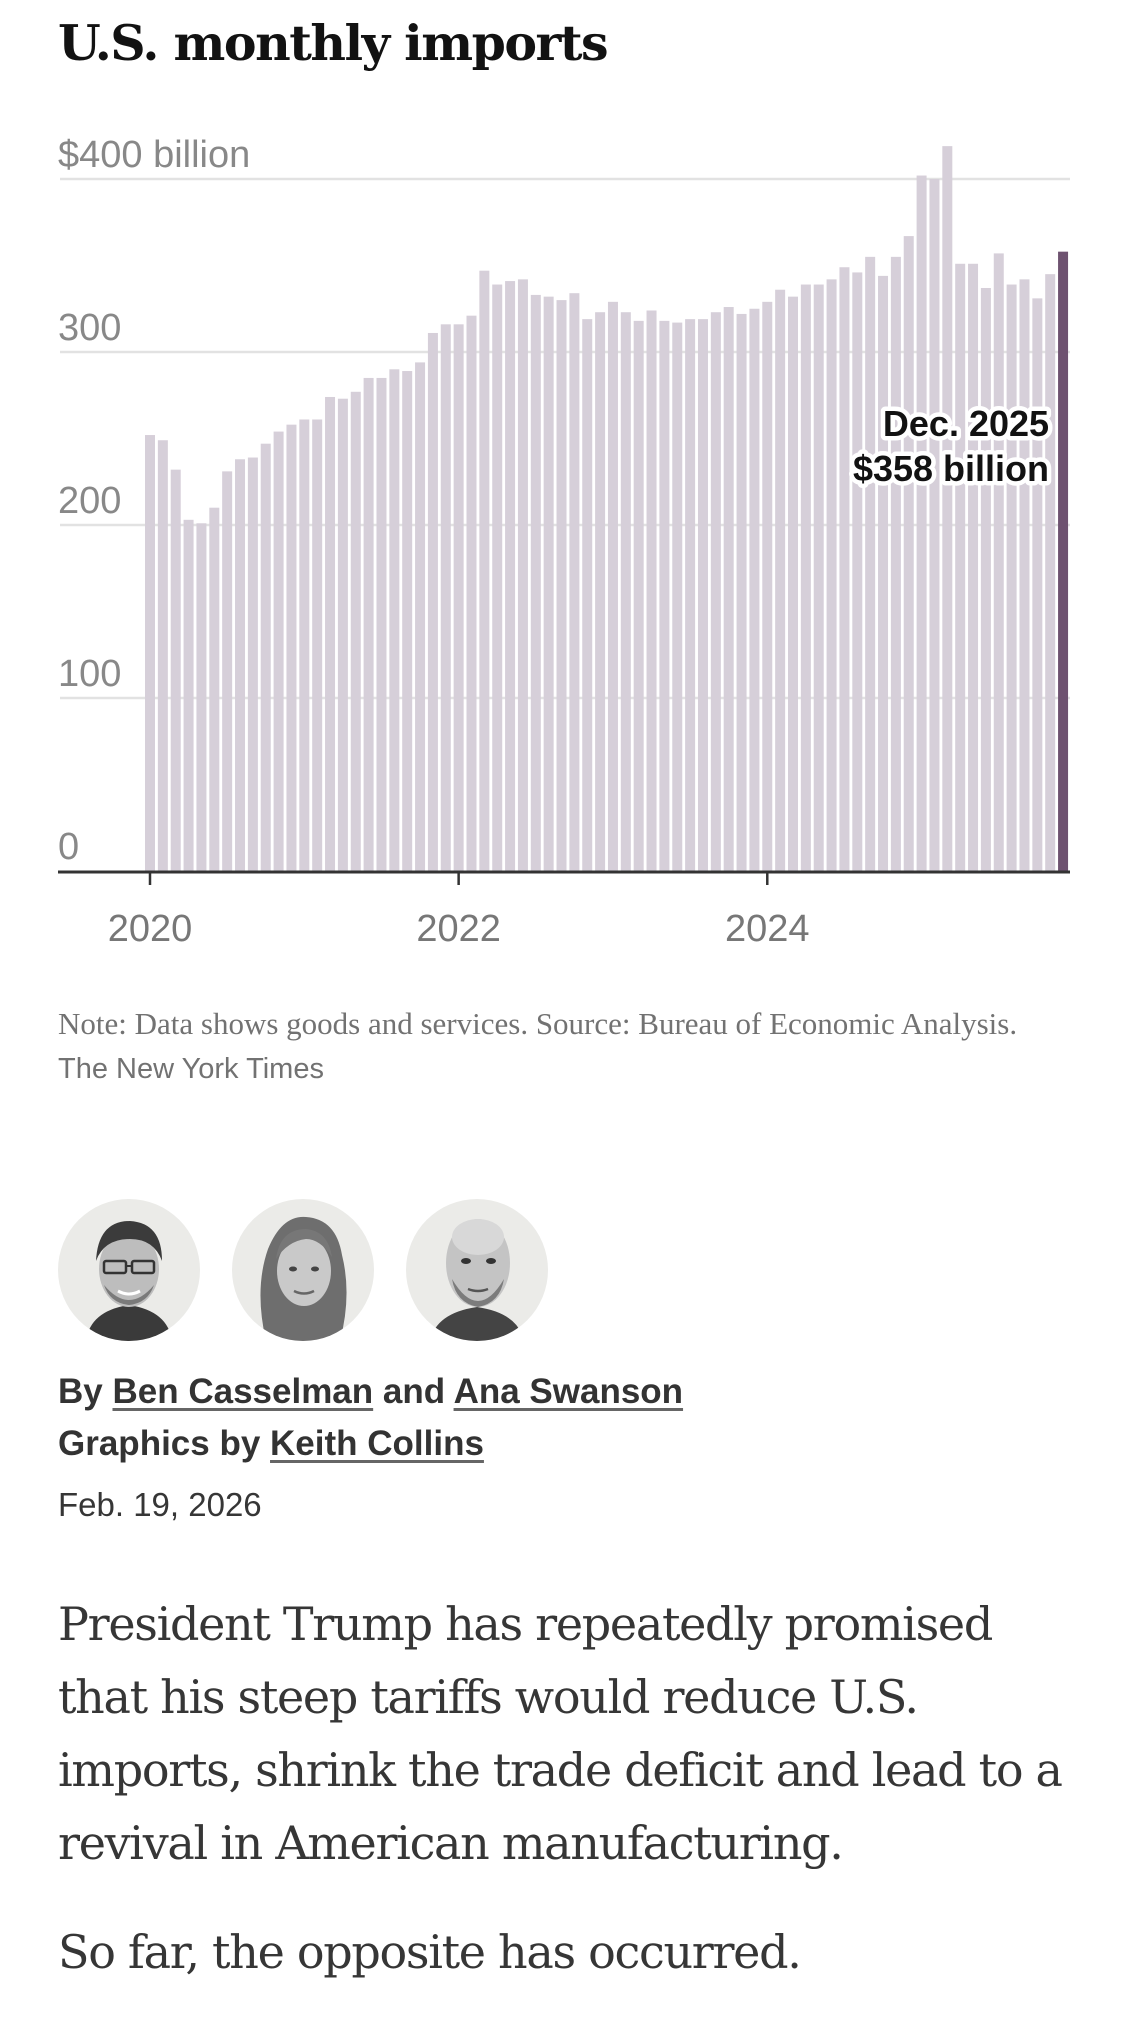  What do you see at coordinates (129, 1281) in the screenshot?
I see `person-with-glasses-avatar-icon` at bounding box center [129, 1281].